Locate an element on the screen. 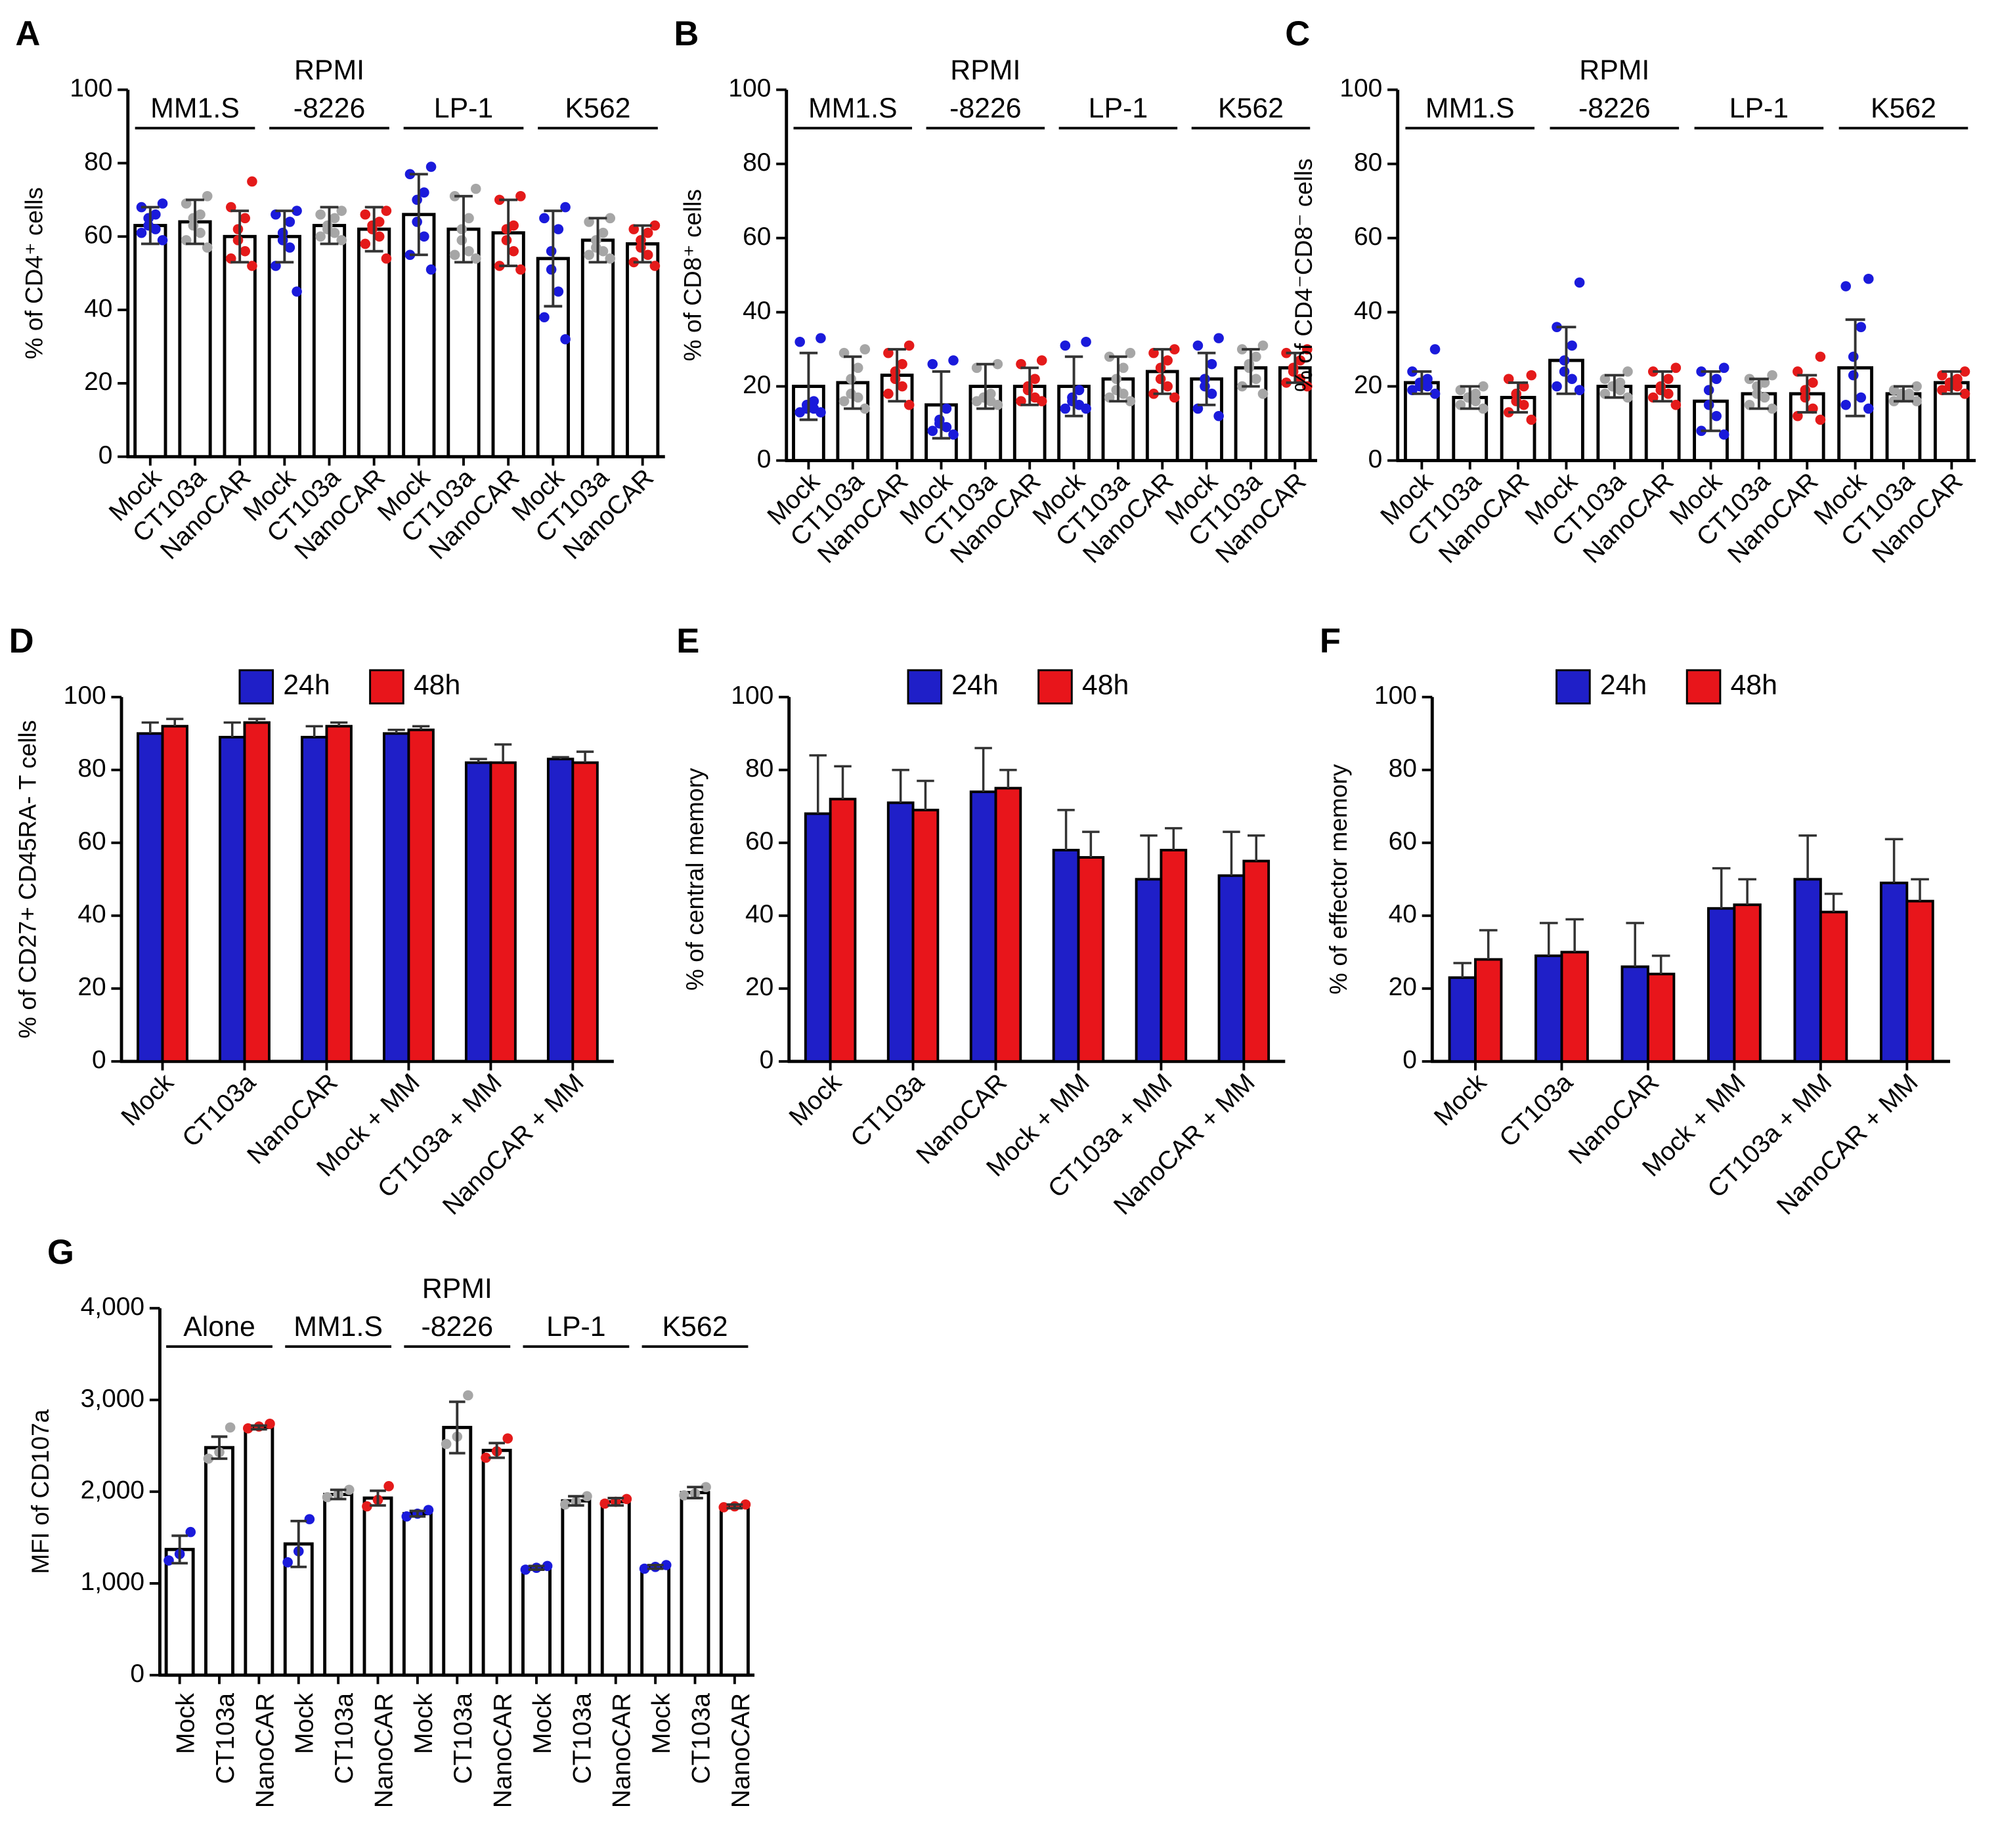 The image size is (2000, 1848). x-tick-label: NanoCAR + MM is located at coordinates (513, 1144).